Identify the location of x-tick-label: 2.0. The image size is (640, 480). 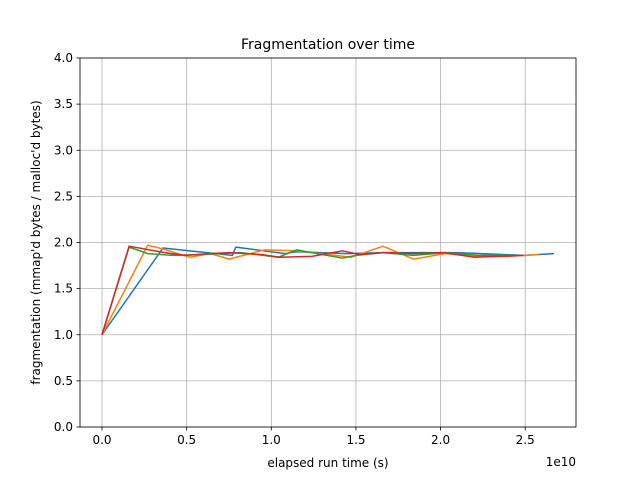
(440, 440).